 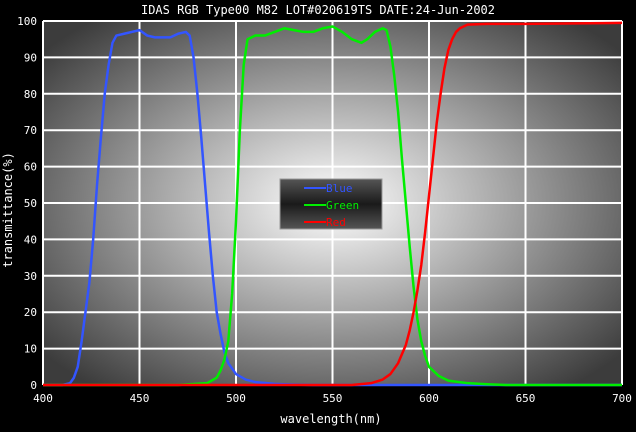 What do you see at coordinates (236, 398) in the screenshot?
I see `x-tick-label: 500` at bounding box center [236, 398].